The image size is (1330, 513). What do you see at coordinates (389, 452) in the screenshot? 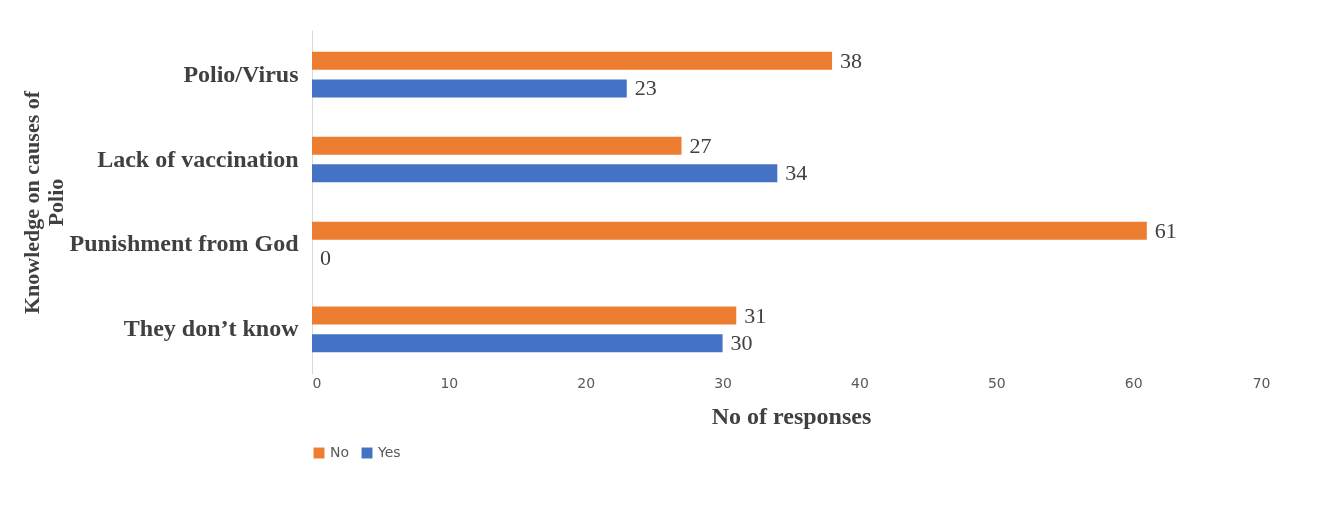
I see `legend-label: Yes` at bounding box center [389, 452].